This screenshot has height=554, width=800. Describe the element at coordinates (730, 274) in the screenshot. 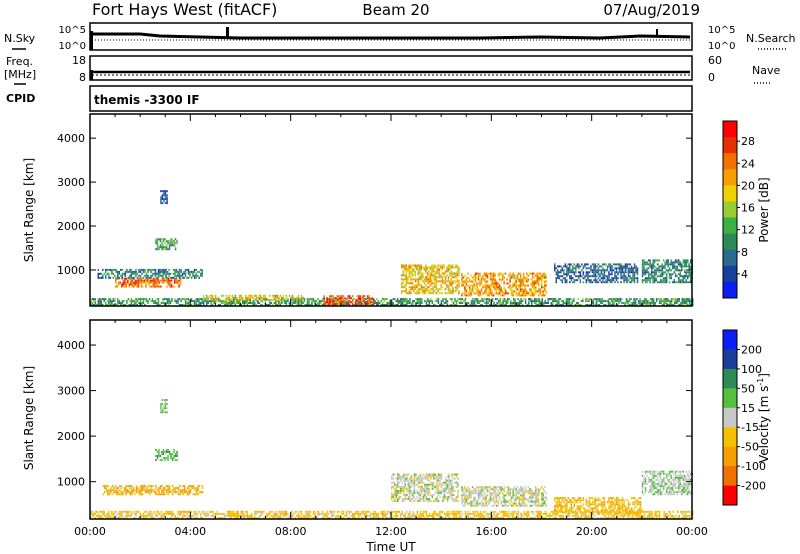

I see `colorbar-swatch` at that location.